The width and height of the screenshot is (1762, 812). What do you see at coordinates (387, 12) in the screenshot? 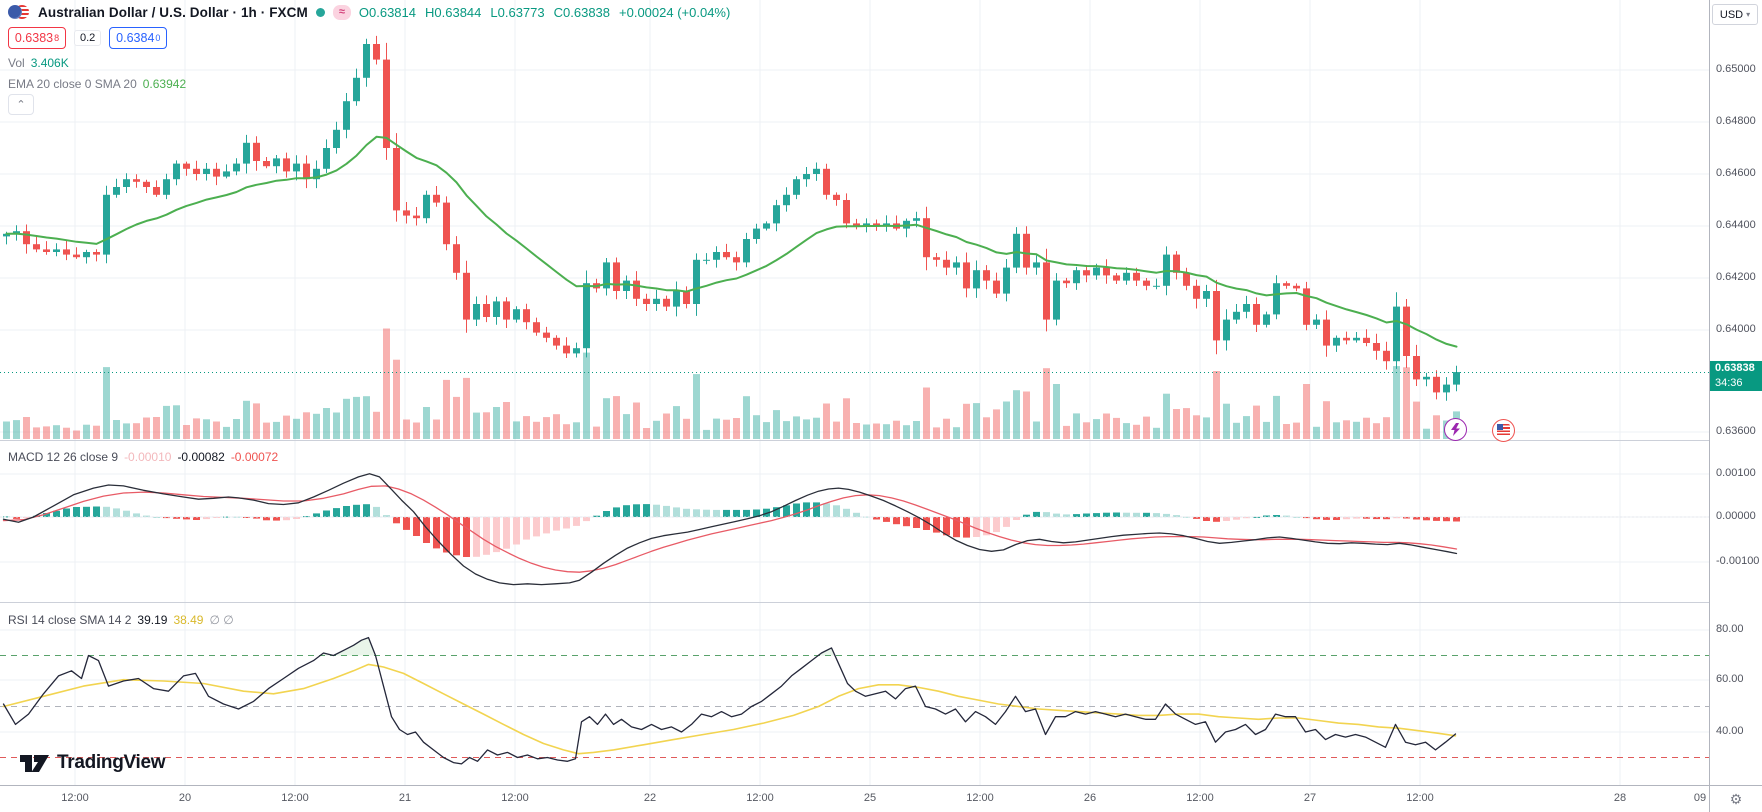
I see `open-value: O0.63814` at bounding box center [387, 12].